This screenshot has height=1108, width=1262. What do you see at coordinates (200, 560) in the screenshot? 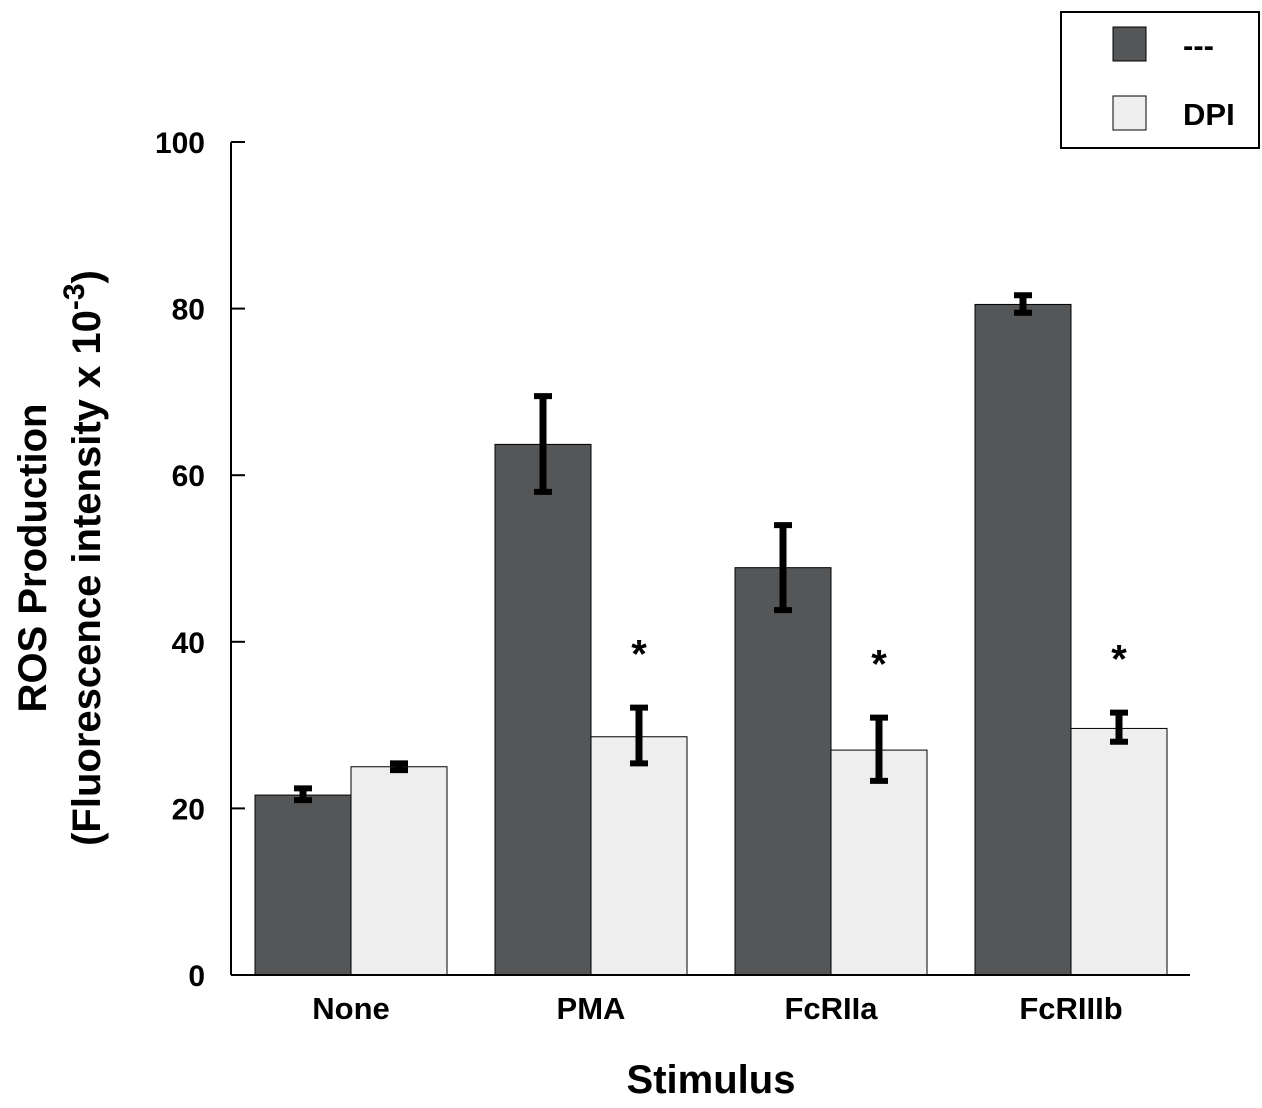
I see `y-ticks: 0 20 40 60 80 100` at bounding box center [200, 560].